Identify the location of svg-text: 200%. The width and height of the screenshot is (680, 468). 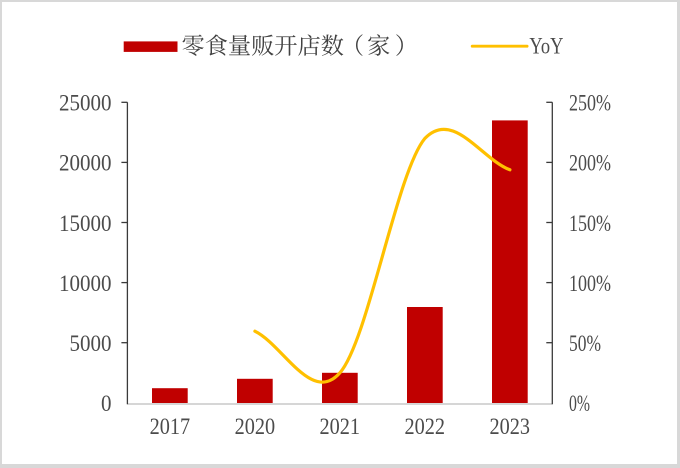
(590, 163).